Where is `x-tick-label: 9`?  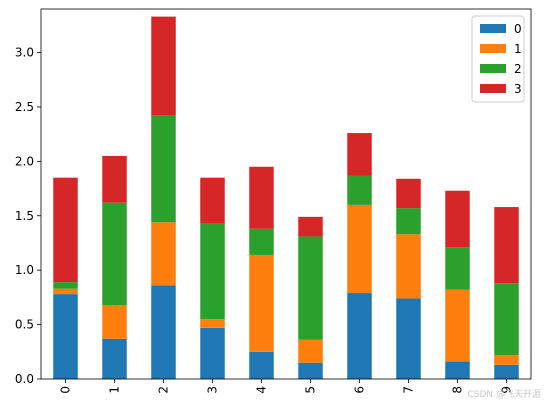
x-tick-label: 9 is located at coordinates (507, 390).